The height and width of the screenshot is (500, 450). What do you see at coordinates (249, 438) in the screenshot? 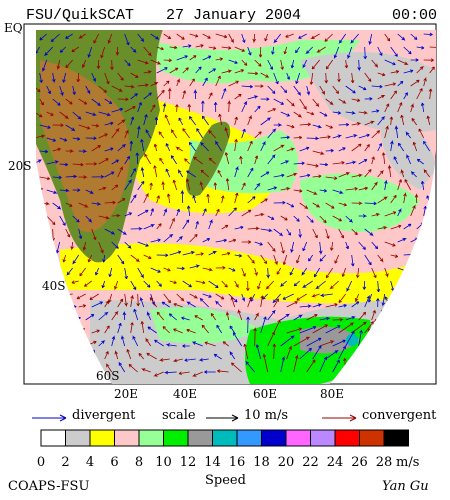
I see `colorbar-cell` at bounding box center [249, 438].